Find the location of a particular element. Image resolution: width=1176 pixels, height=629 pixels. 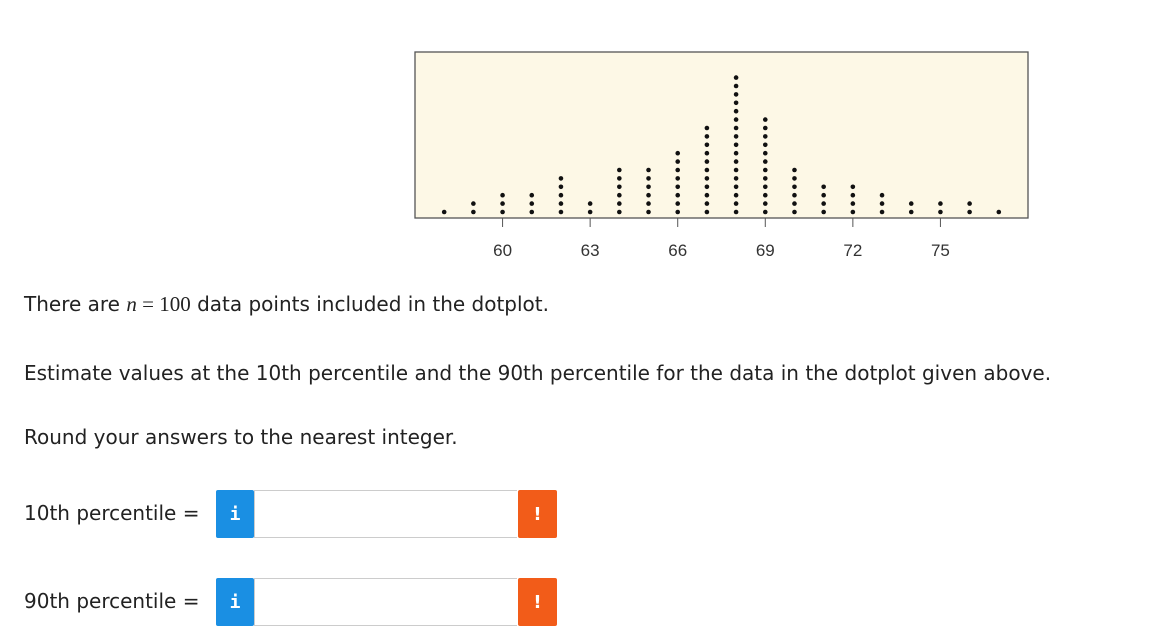

n-value: 100 is located at coordinates (175, 304).